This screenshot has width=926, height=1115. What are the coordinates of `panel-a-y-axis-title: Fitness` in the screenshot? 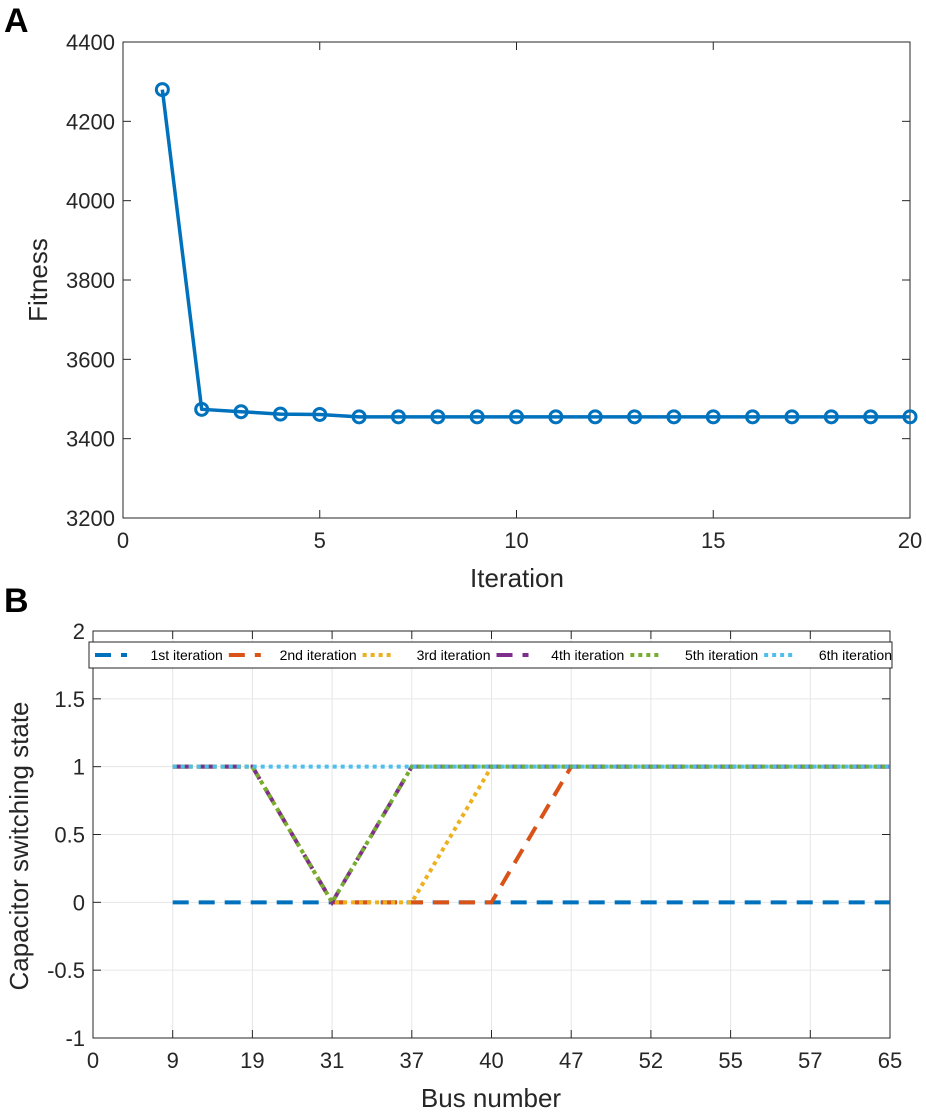 It's located at (38, 280).